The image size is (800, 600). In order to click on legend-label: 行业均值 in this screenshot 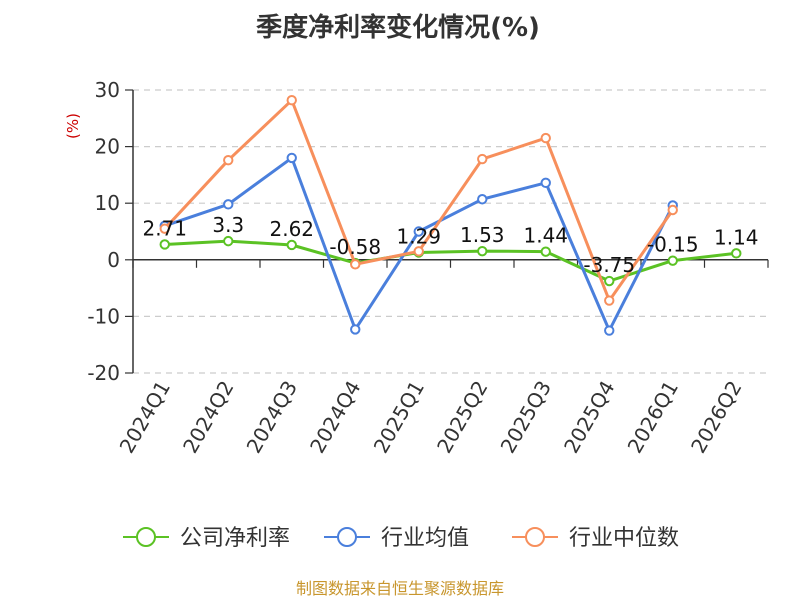, I will do `click(425, 538)`.